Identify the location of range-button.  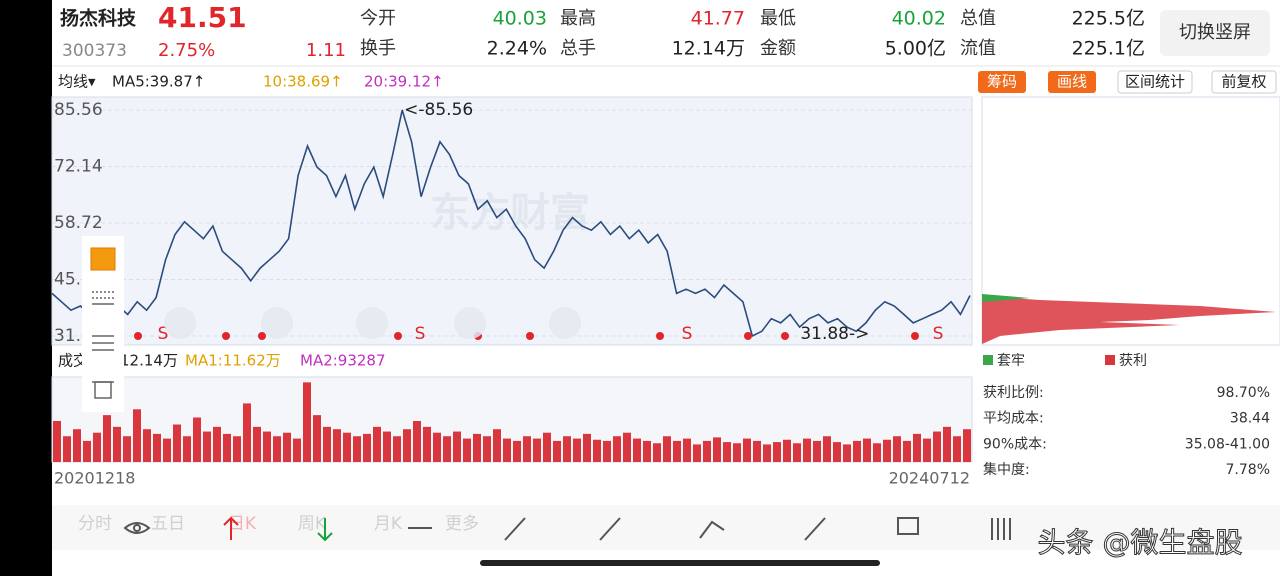
(1155, 82).